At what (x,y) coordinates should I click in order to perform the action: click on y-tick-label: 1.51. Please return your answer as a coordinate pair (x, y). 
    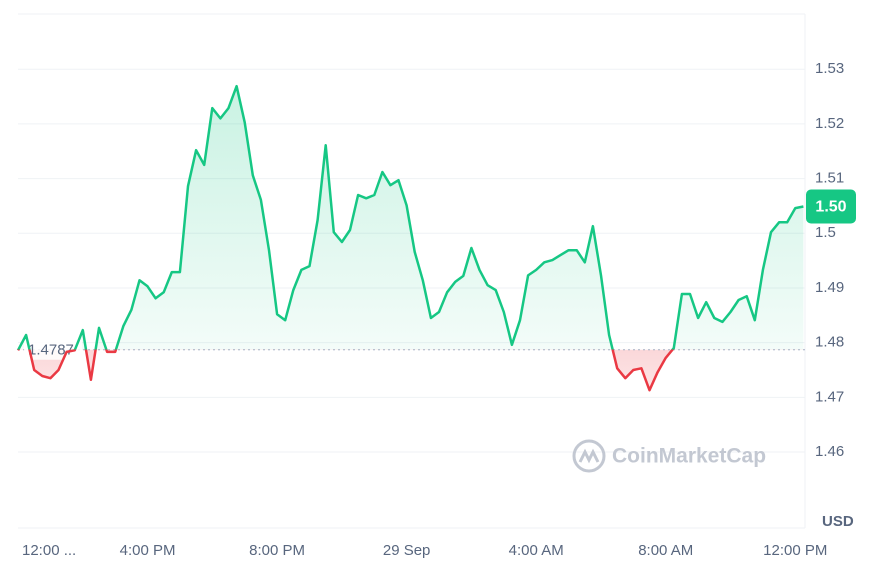
    Looking at the image, I should click on (829, 178).